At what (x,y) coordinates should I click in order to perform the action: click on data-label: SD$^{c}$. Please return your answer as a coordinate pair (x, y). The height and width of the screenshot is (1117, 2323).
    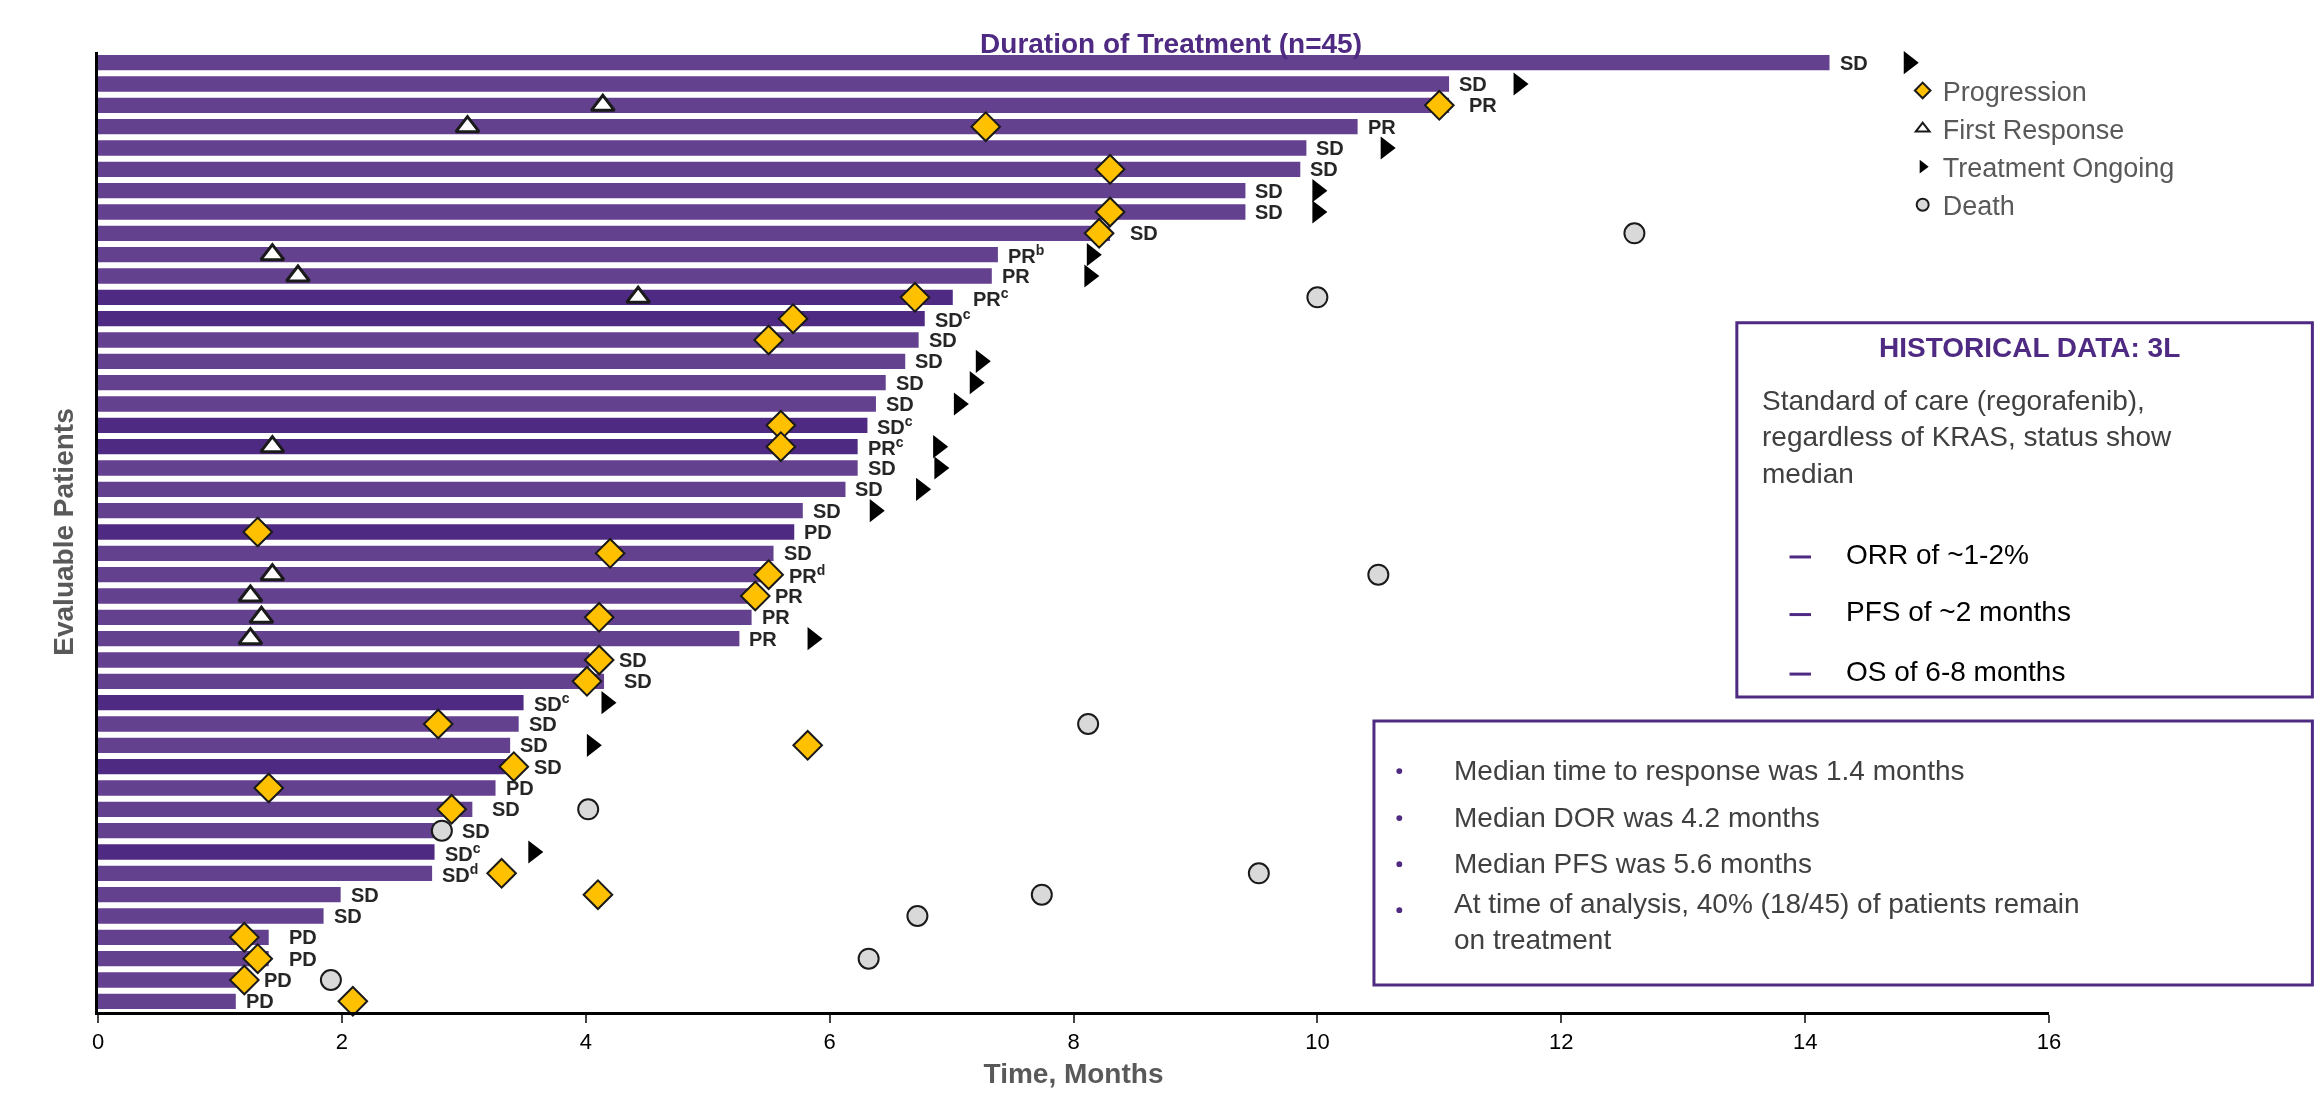
    Looking at the image, I should click on (552, 703).